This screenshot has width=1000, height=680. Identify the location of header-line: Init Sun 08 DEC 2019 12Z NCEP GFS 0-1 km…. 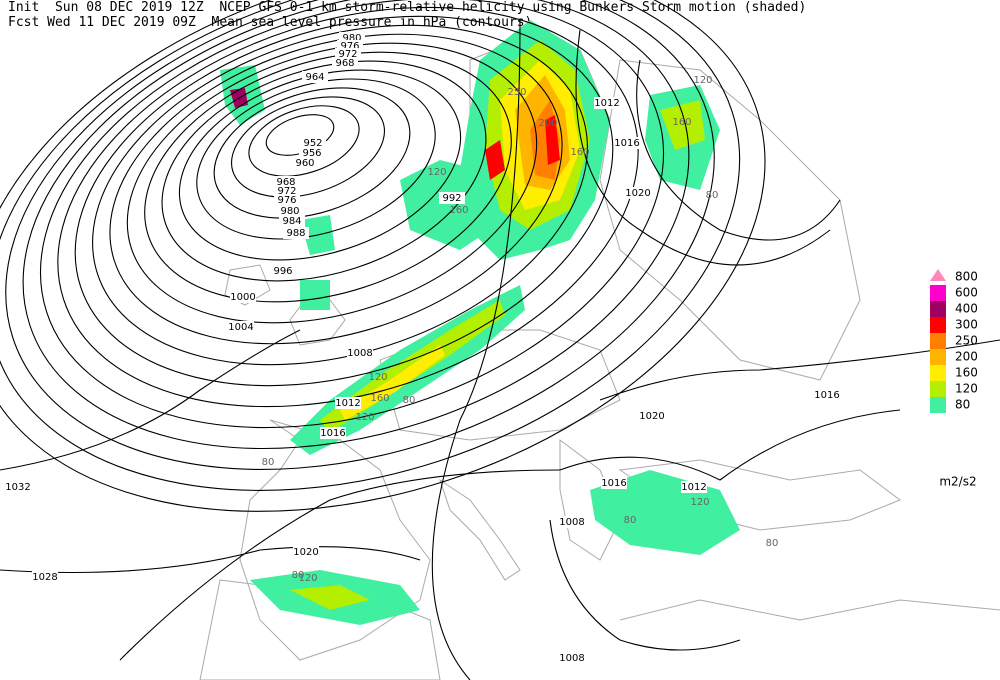
(407, 7).